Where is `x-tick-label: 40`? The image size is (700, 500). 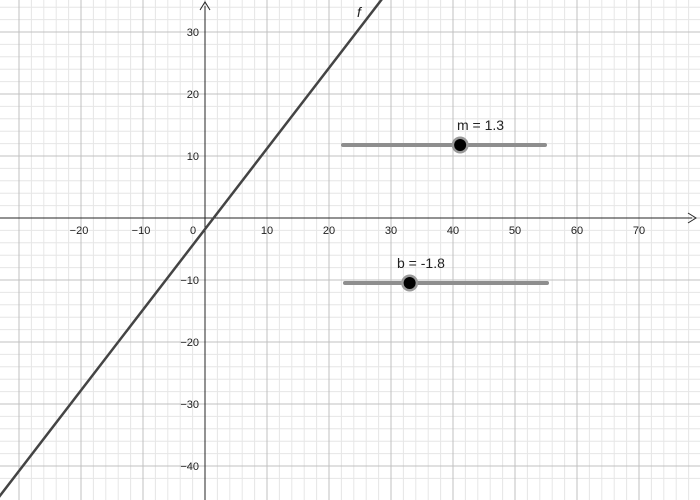
x-tick-label: 40 is located at coordinates (453, 231).